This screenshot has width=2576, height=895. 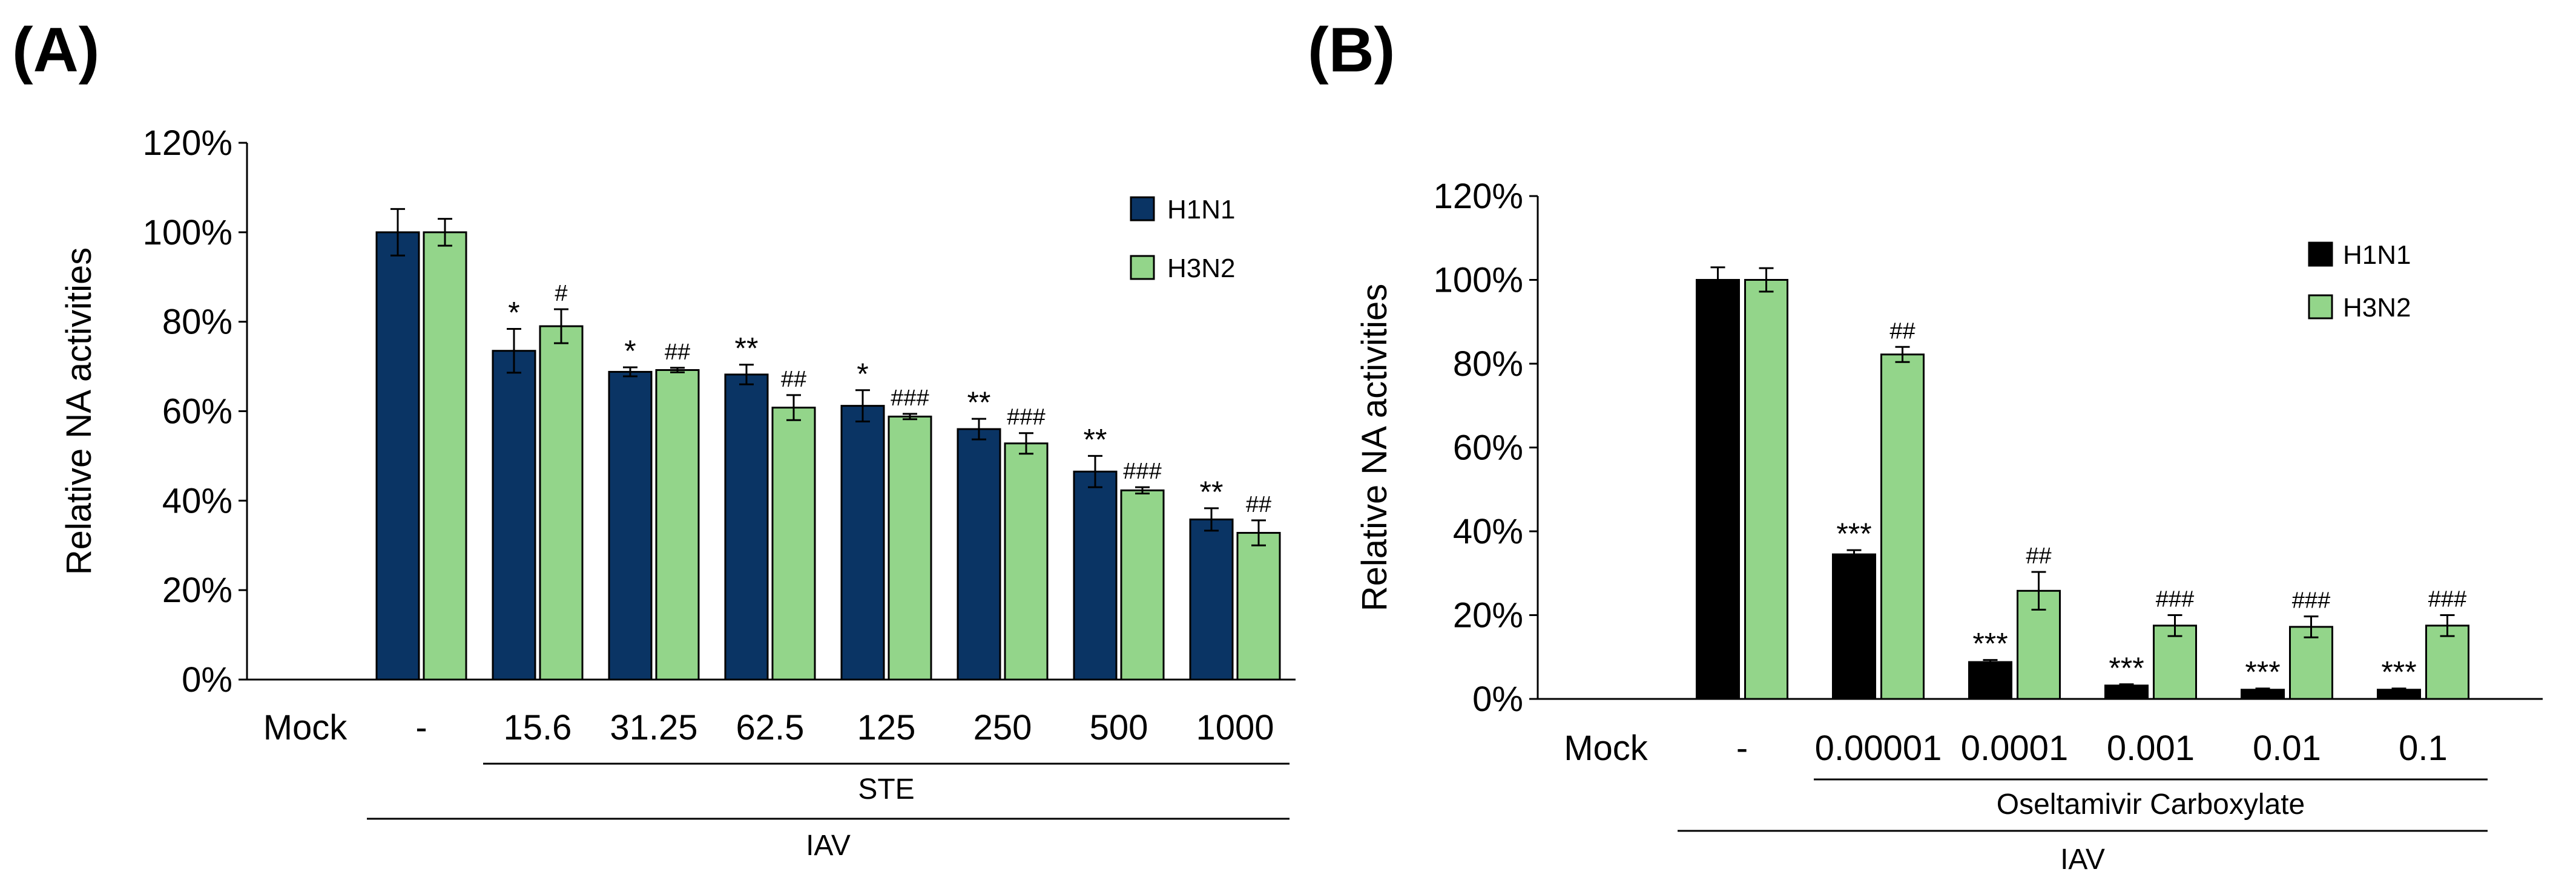 I want to click on group-bracket-label: Oseltamivir Carboxylate, so click(x=2151, y=804).